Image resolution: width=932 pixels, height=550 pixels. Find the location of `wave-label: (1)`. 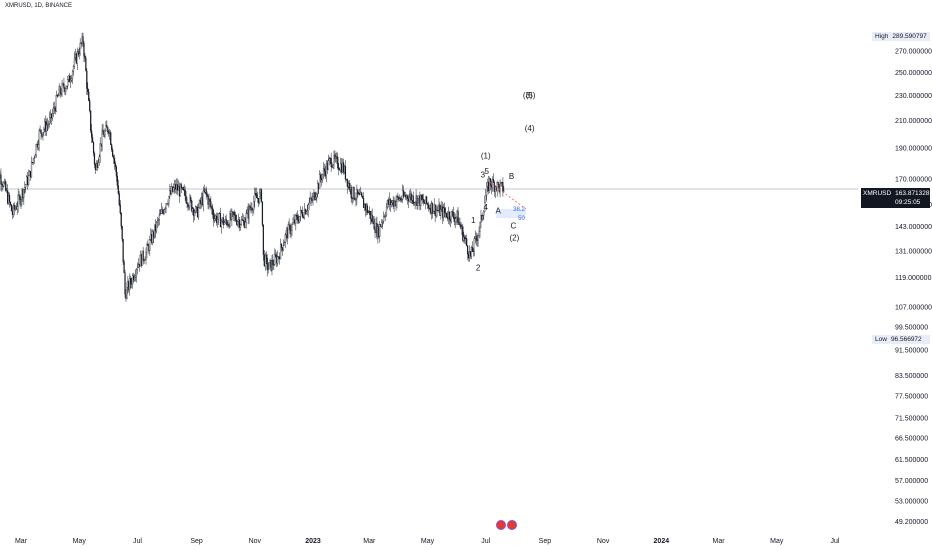

wave-label: (1) is located at coordinates (486, 156).